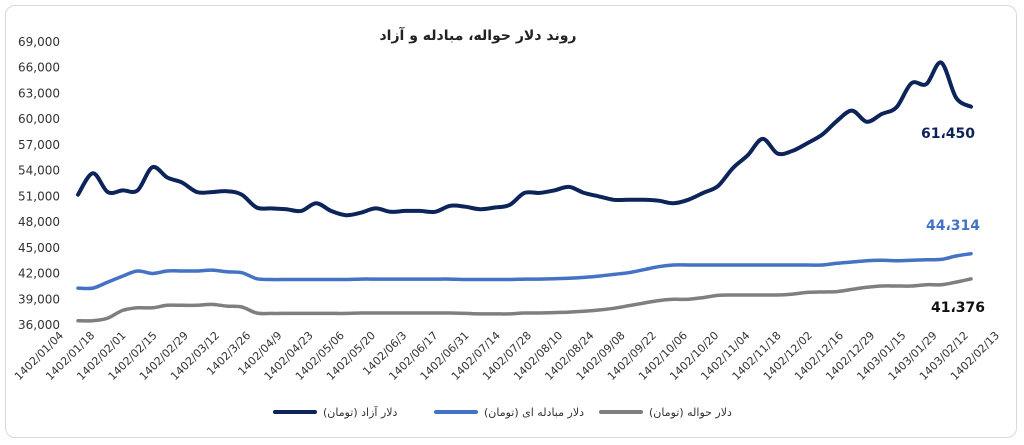 This screenshot has height=445, width=1024. Describe the element at coordinates (39, 171) in the screenshot. I see `y-tick-label: 54,000` at that location.